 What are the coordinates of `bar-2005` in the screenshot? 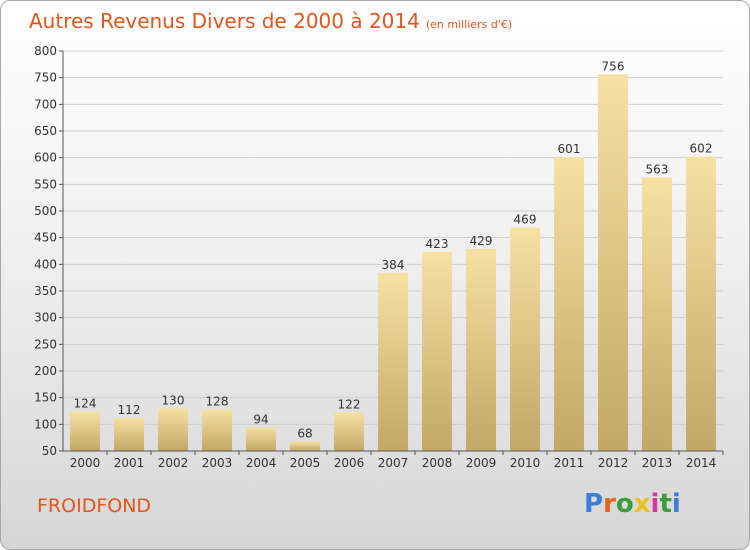 It's located at (305, 446).